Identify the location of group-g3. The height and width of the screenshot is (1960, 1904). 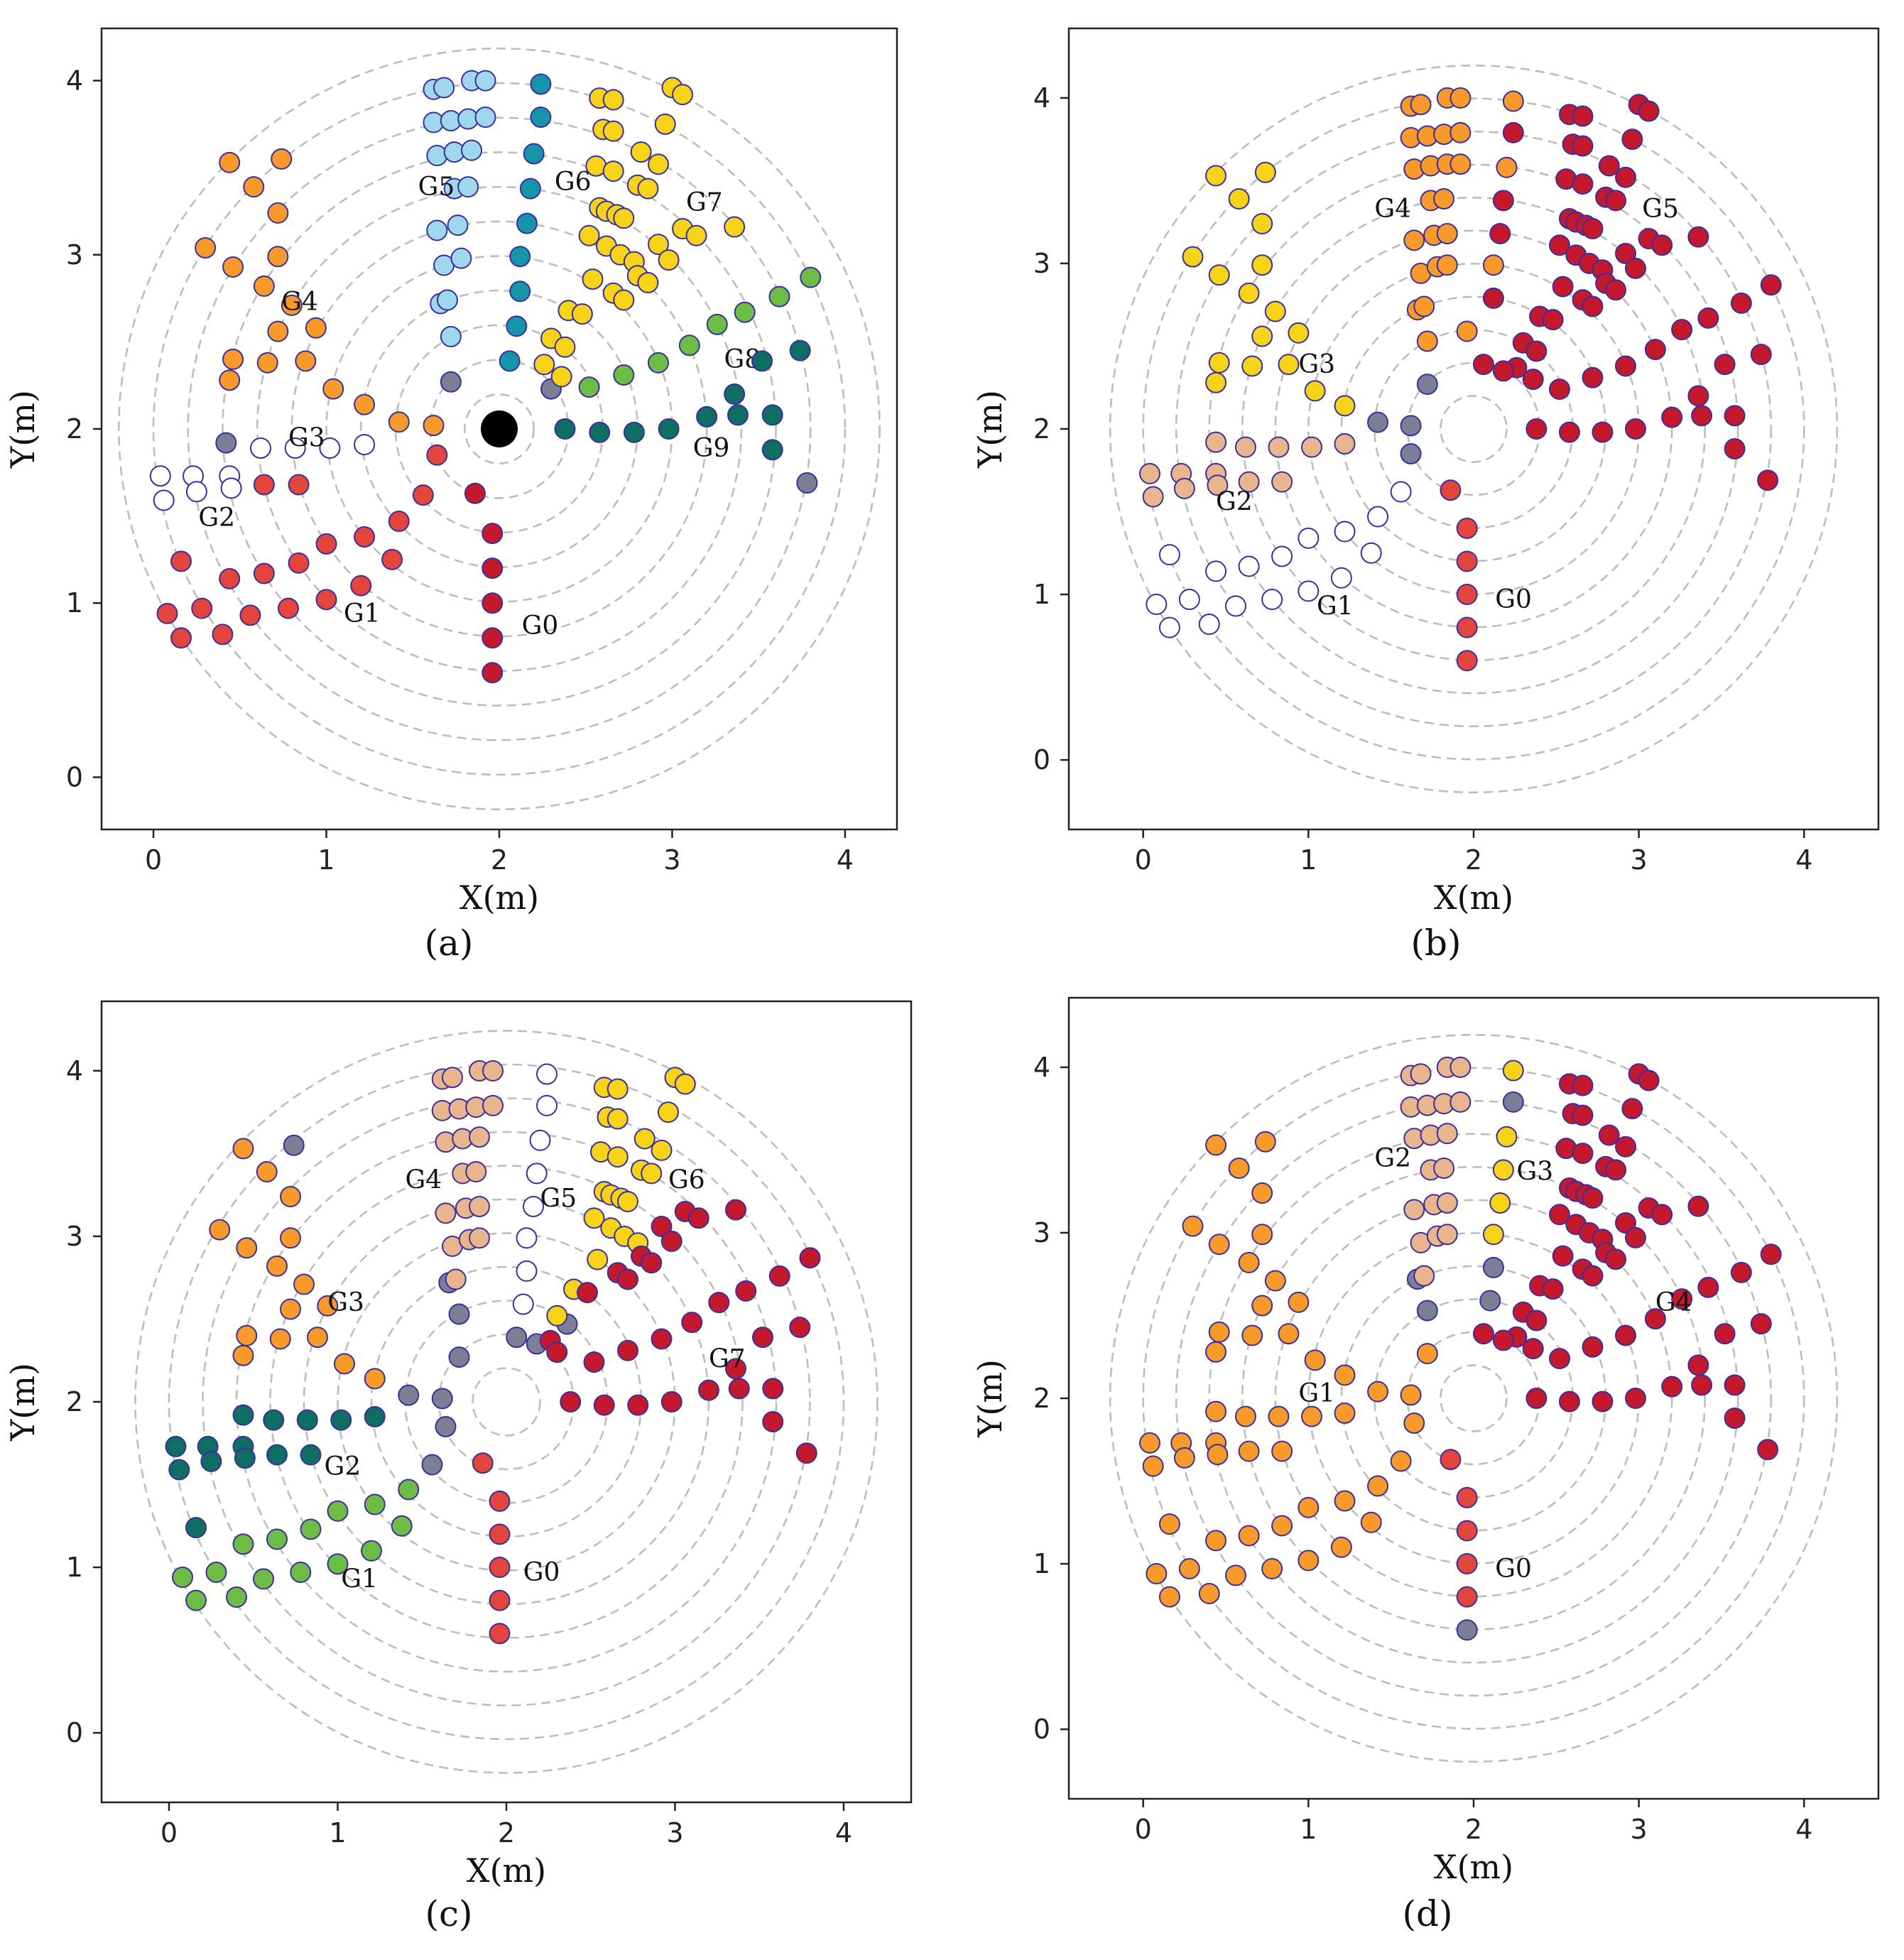
(1269, 289).